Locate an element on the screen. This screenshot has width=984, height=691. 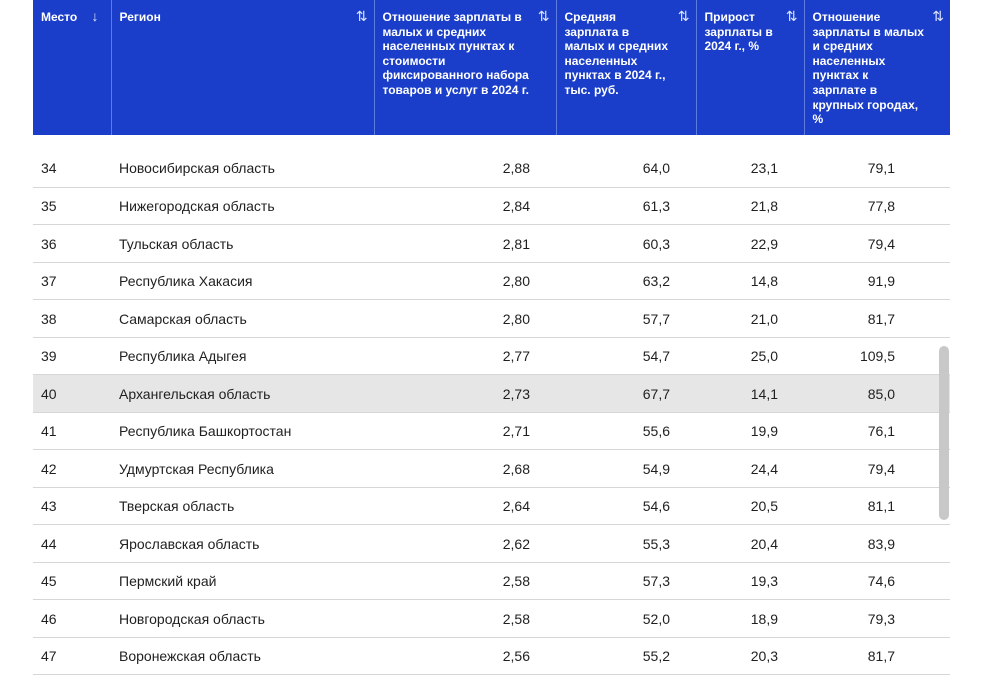
cell-region: Республика Башкортостан is located at coordinates (242, 431).